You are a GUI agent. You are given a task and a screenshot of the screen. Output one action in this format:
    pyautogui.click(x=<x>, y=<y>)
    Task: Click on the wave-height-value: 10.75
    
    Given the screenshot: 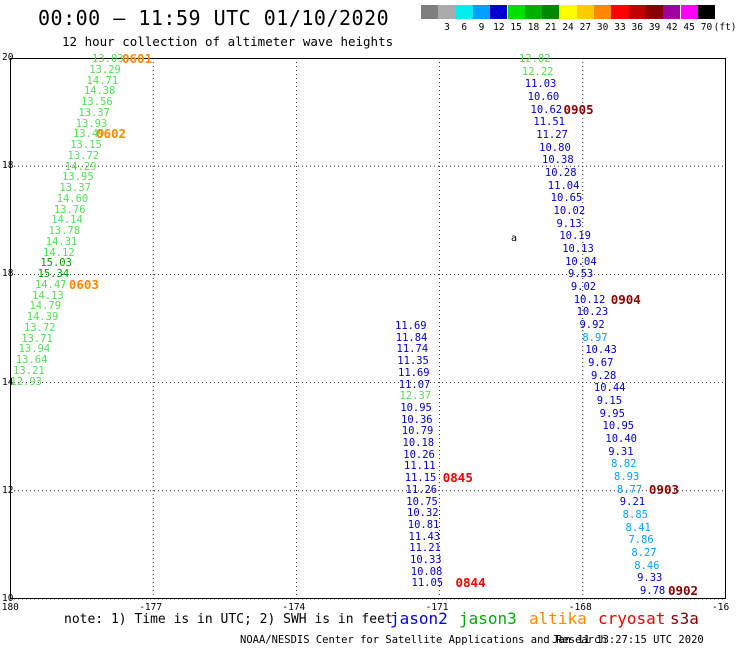 What is the action you would take?
    pyautogui.click(x=422, y=501)
    